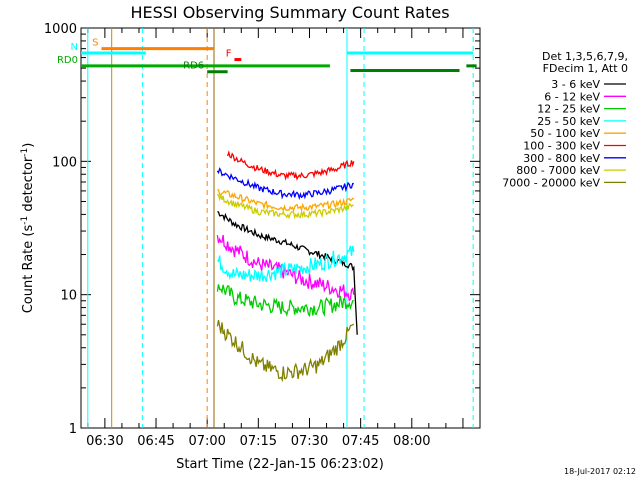 Image resolution: width=640 pixels, height=480 pixels. I want to click on y-tick-label: 100, so click(64, 162).